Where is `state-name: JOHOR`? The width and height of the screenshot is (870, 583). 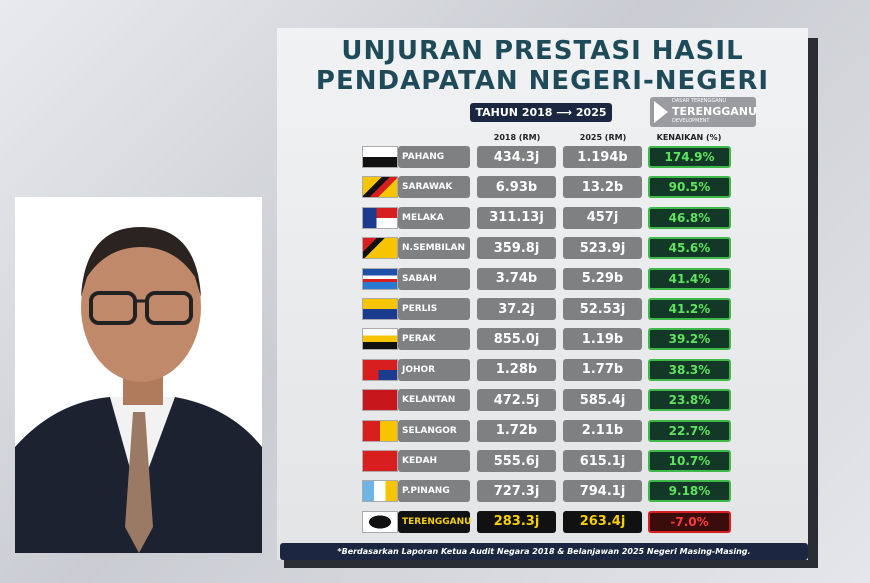 state-name: JOHOR is located at coordinates (434, 369).